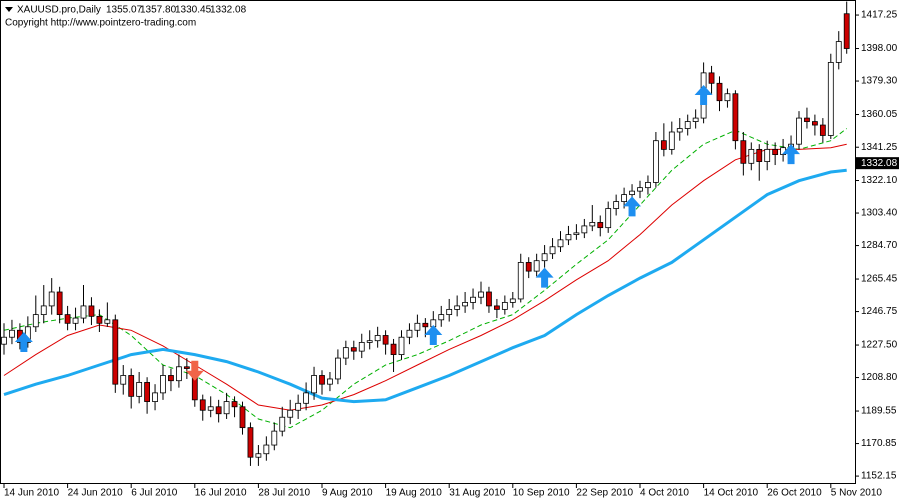  Describe the element at coordinates (95, 493) in the screenshot. I see `x-tick-label: 24 Jun 2010` at that location.